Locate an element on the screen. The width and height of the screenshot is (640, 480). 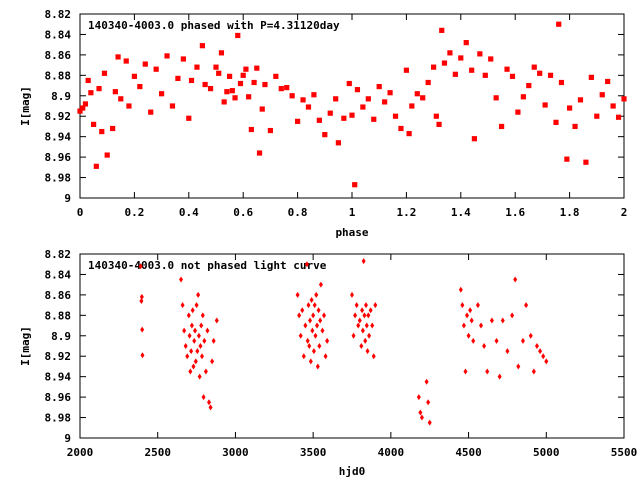
x-tick-label: 5000 is located at coordinates (546, 452).